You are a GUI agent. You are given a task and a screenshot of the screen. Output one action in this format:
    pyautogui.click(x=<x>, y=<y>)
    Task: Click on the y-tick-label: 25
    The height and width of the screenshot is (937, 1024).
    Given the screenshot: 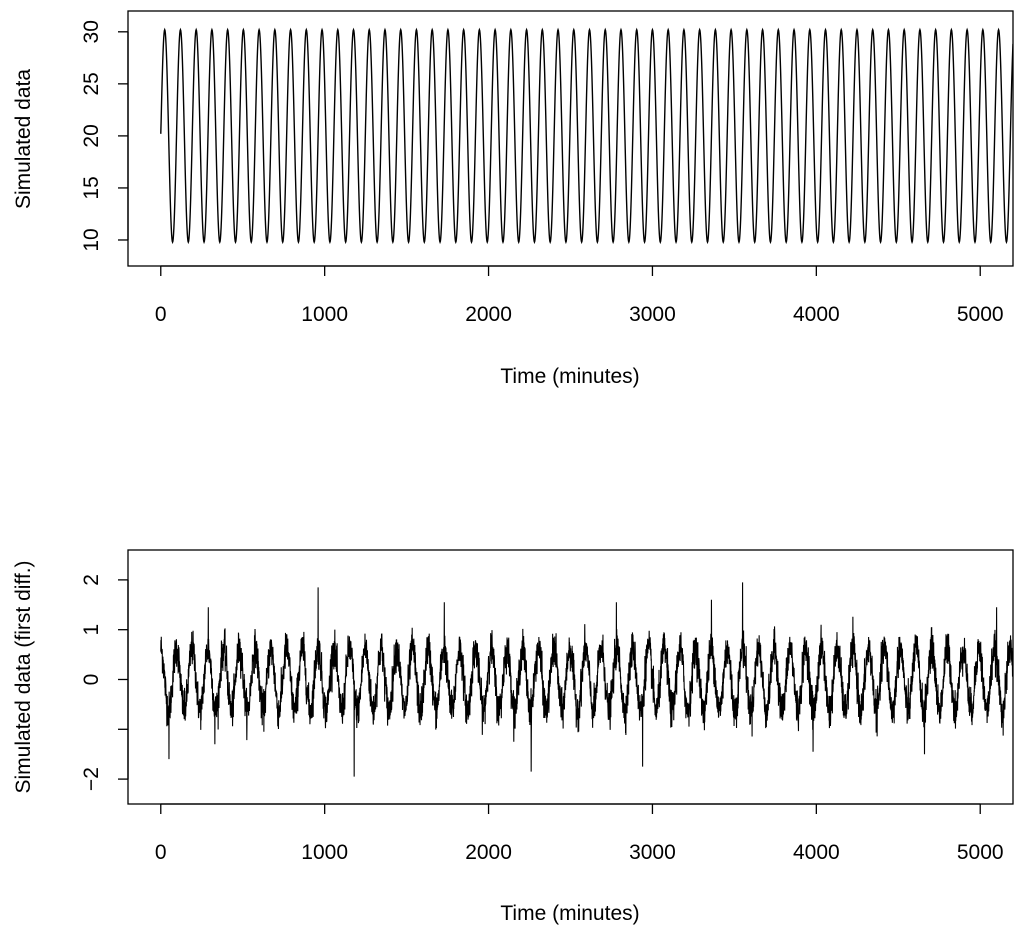 What is the action you would take?
    pyautogui.click(x=91, y=83)
    